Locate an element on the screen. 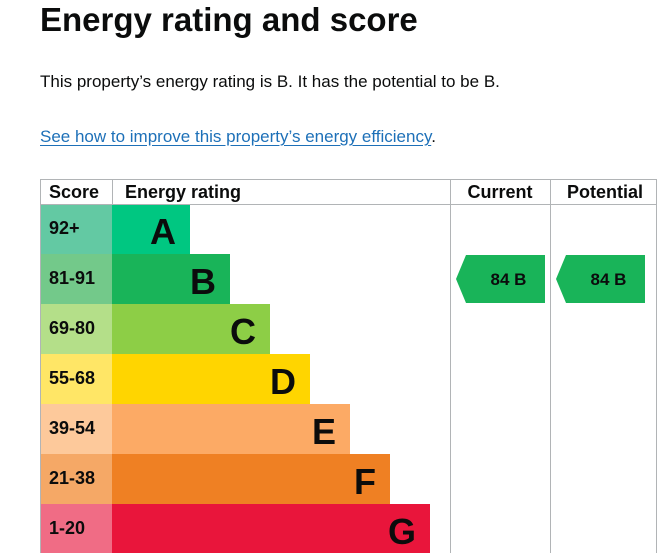  rating-letter-g: G is located at coordinates (402, 531).